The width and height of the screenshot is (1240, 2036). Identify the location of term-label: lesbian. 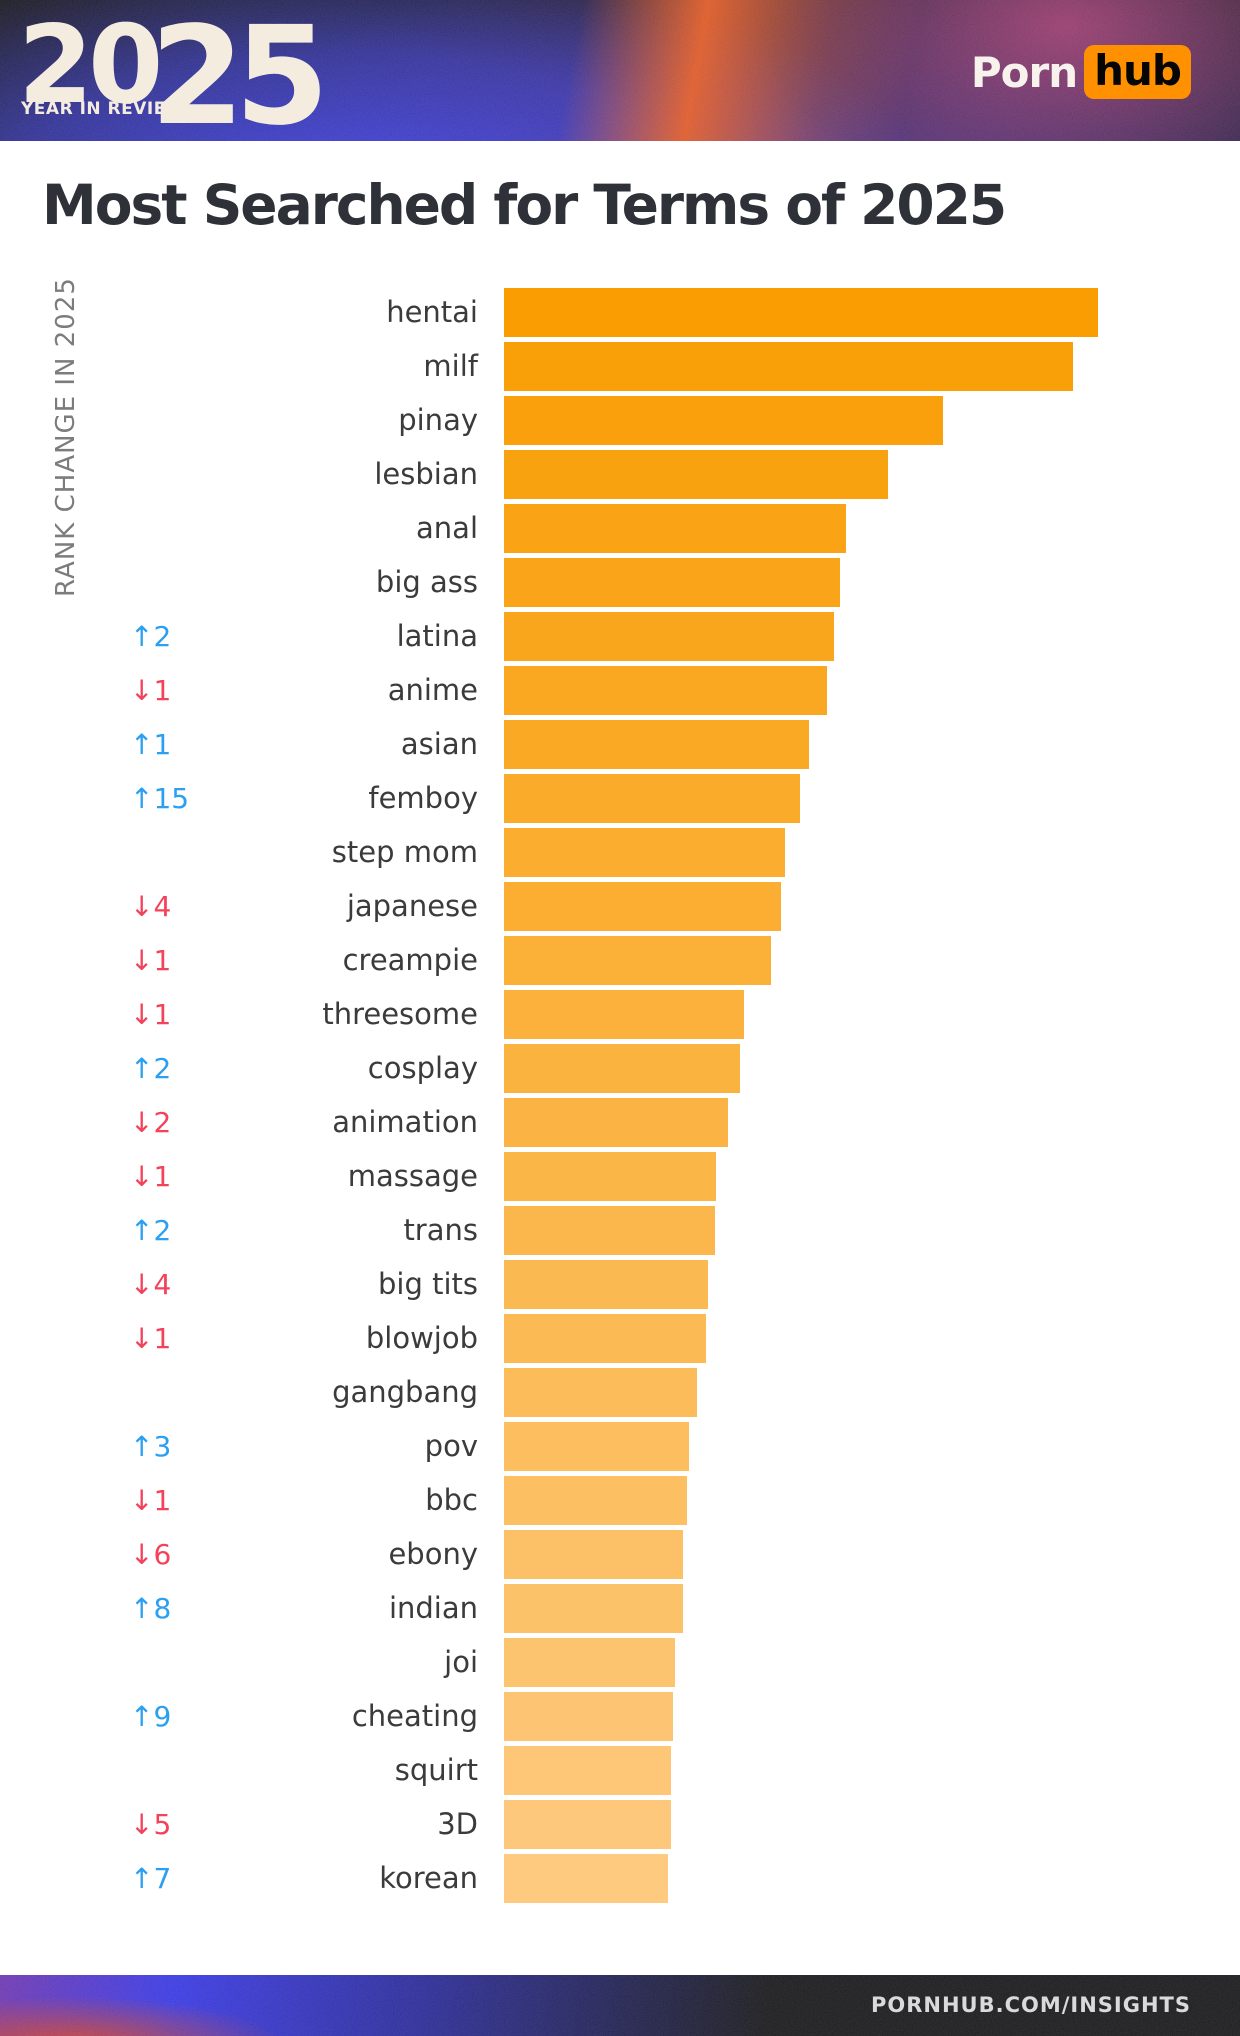
(426, 474).